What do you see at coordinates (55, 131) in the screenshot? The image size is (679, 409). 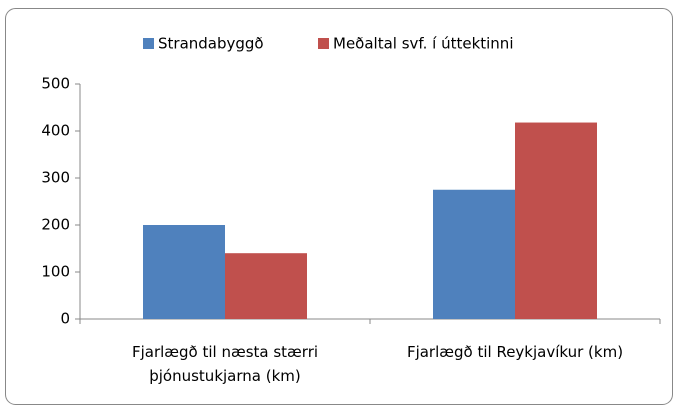 I see `y-tick-label: 400` at bounding box center [55, 131].